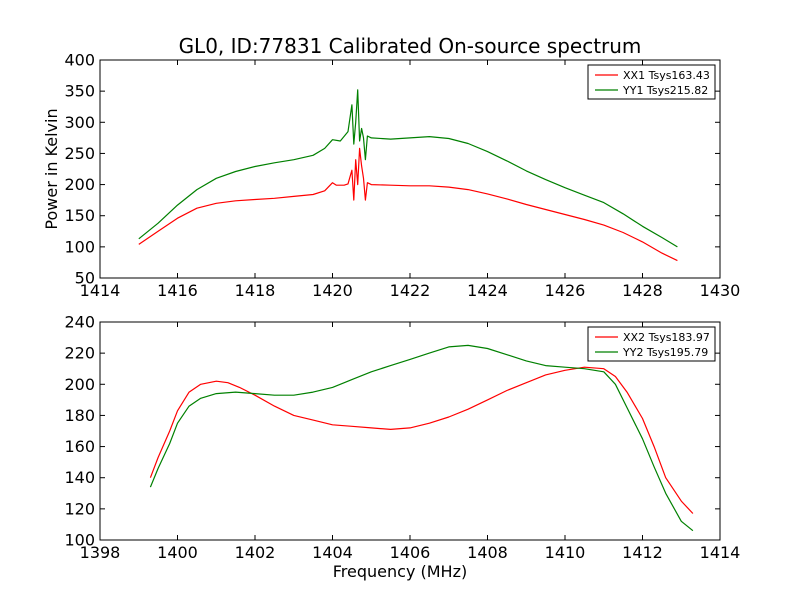 This screenshot has width=800, height=600. Describe the element at coordinates (666, 75) in the screenshot. I see `legend-label: XX1 Tsys163.43` at that location.